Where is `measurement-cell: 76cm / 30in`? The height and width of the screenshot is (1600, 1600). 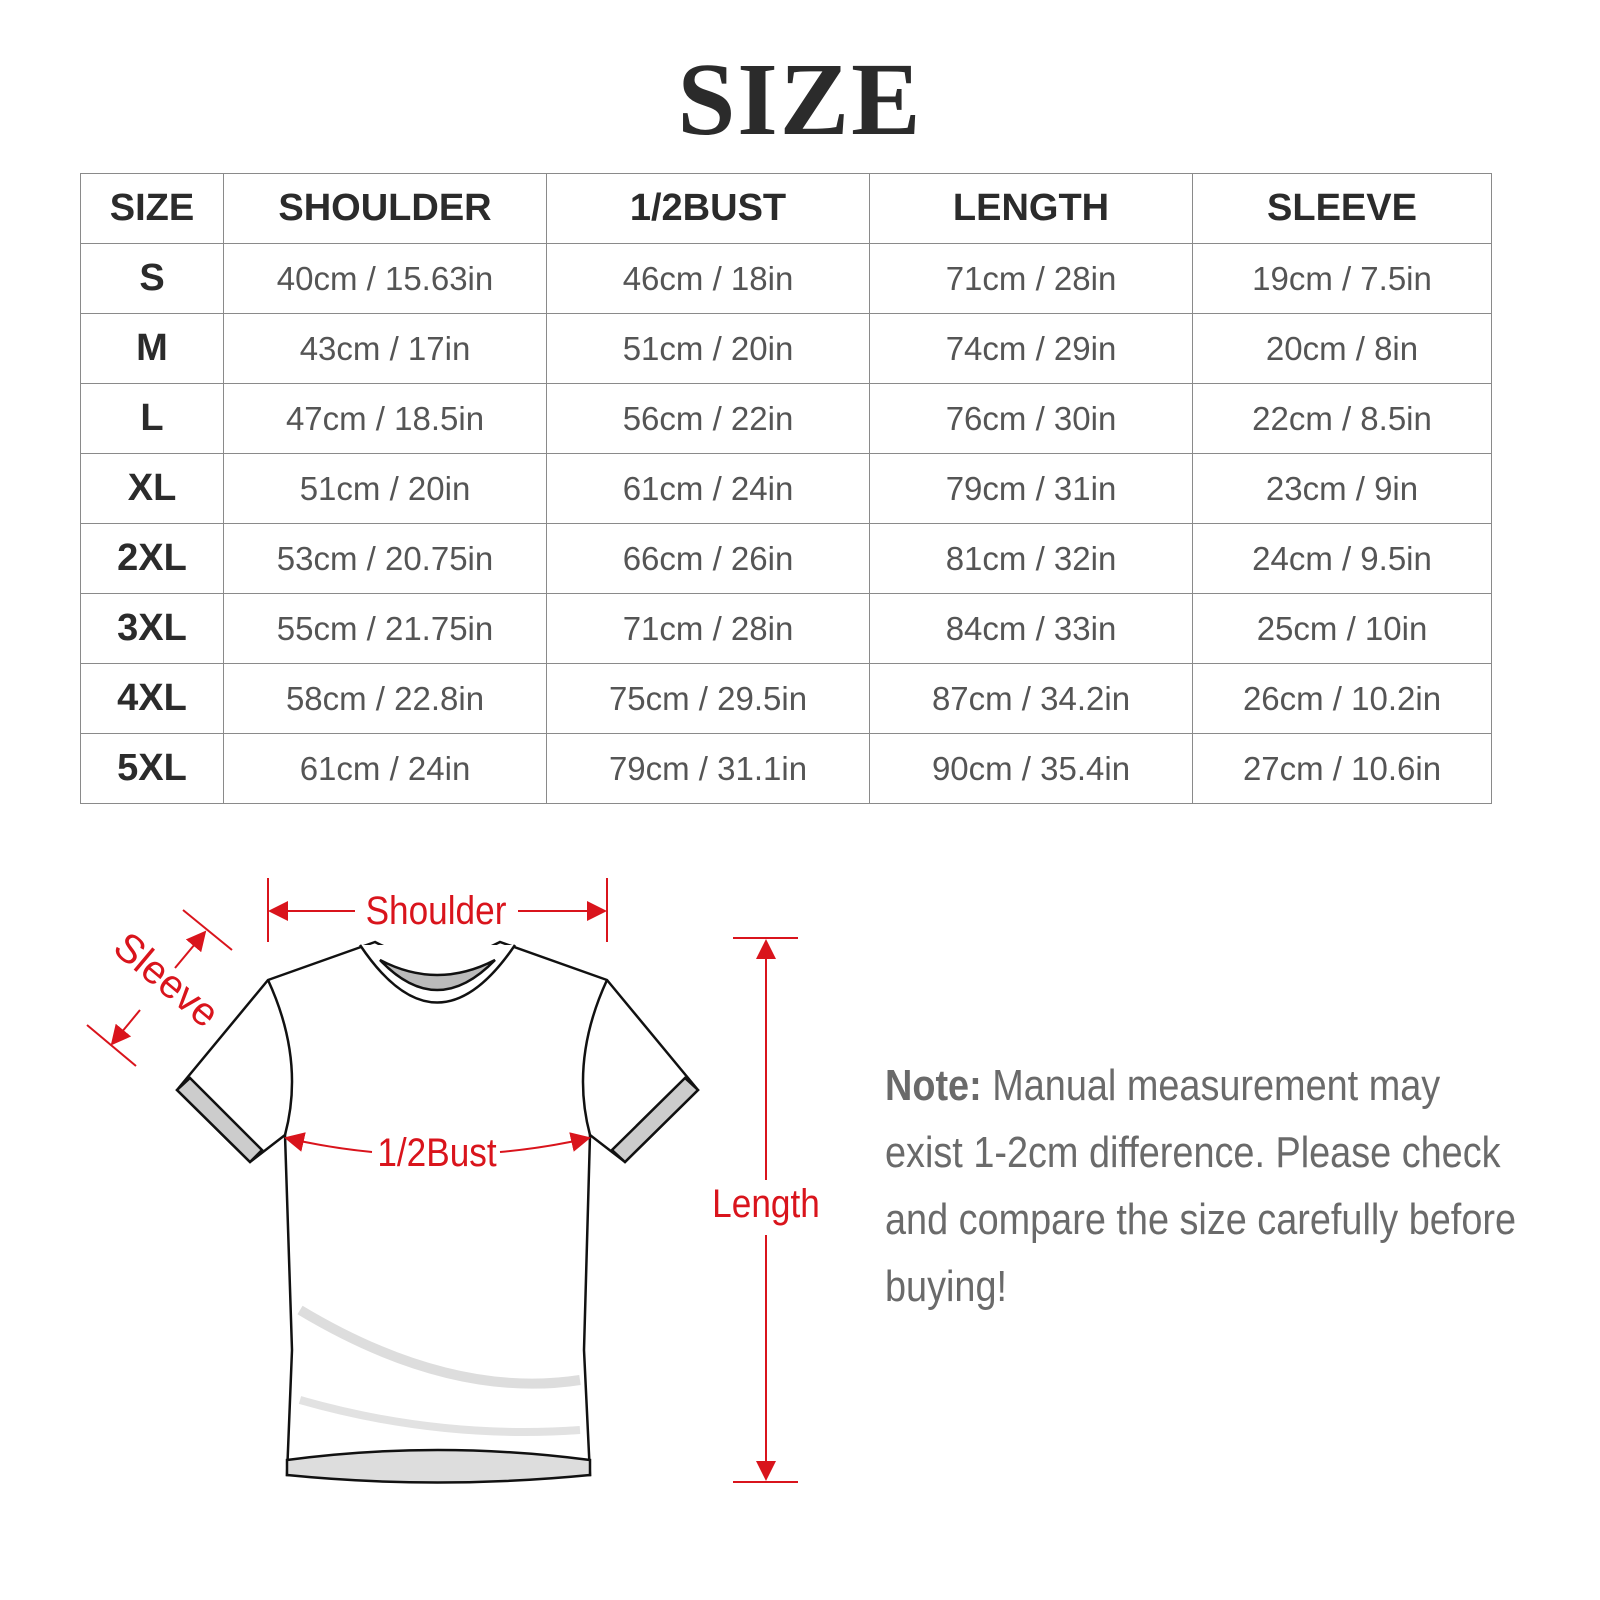 measurement-cell: 76cm / 30in is located at coordinates (1031, 418).